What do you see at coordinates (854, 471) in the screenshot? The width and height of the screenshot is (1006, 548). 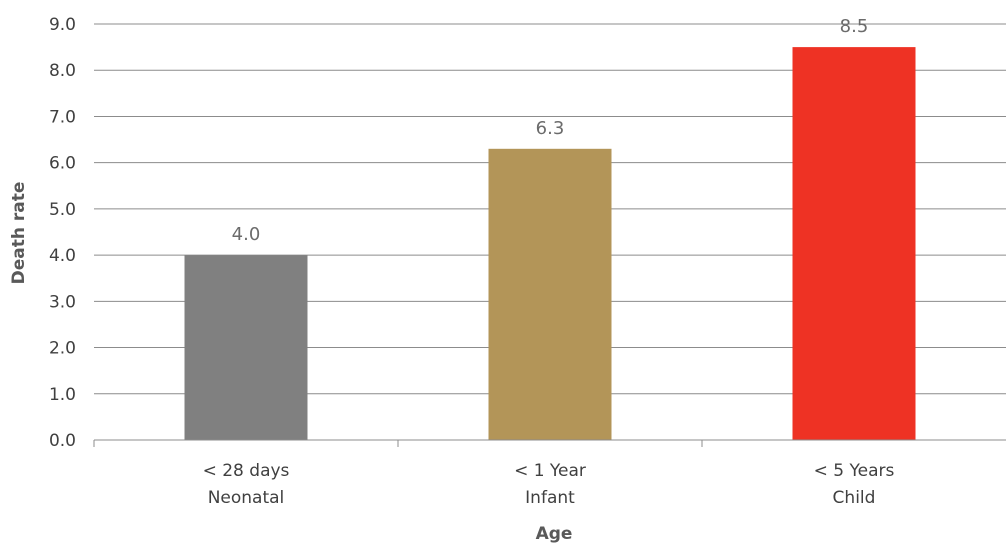 I see `x-category-label: < 5 Years` at bounding box center [854, 471].